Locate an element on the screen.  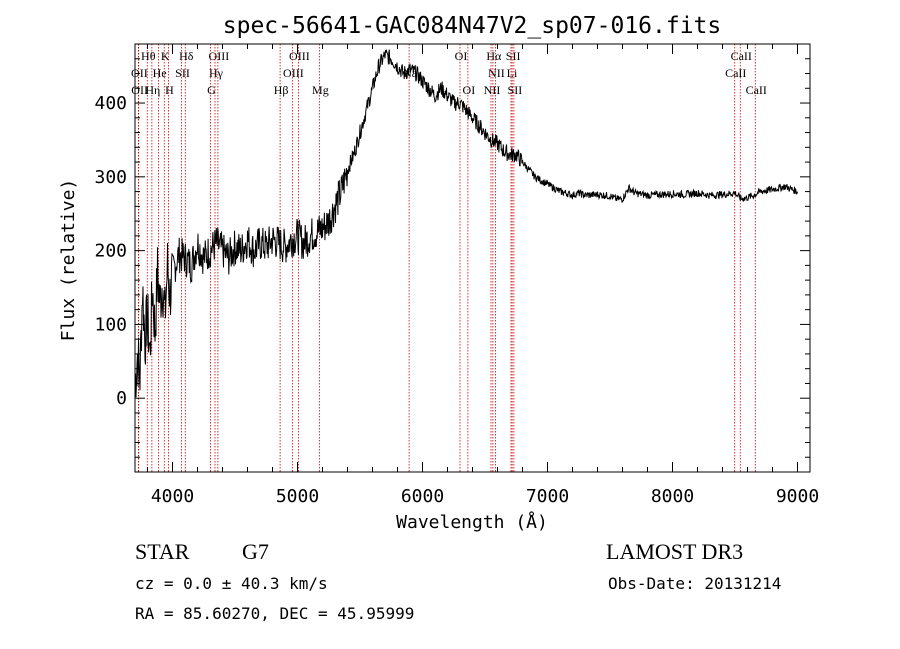
spectral-line-label: Hα is located at coordinates (494, 56).